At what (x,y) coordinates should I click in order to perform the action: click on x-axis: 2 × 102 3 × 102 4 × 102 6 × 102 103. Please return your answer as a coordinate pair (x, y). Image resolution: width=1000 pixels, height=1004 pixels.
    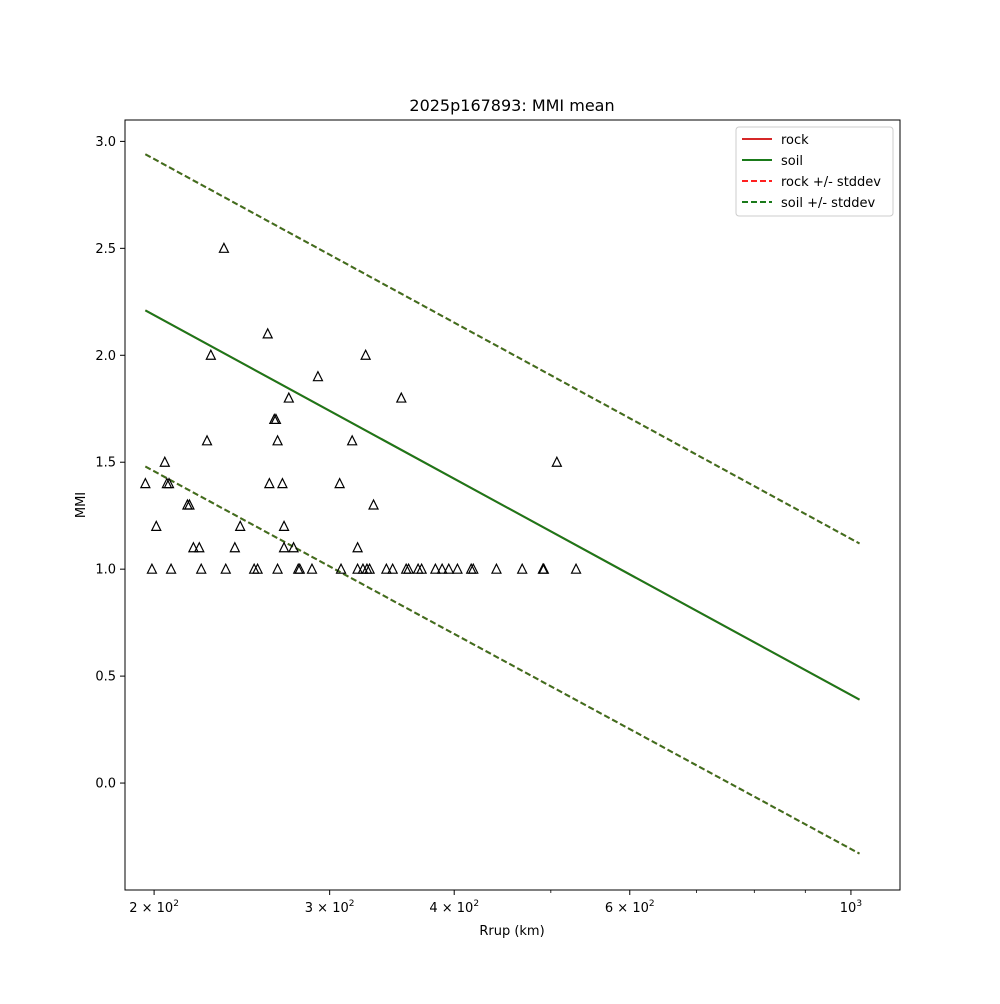
    Looking at the image, I should click on (495, 903).